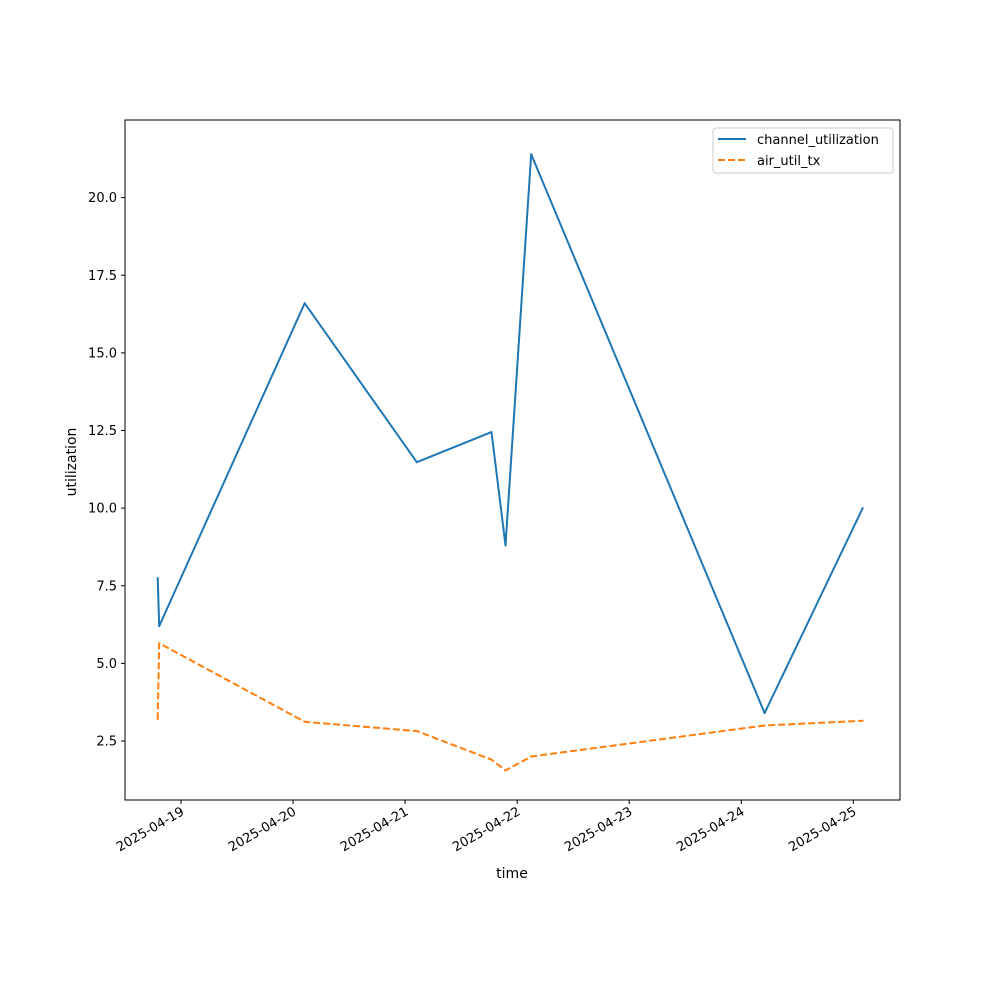 The height and width of the screenshot is (1000, 1000). I want to click on y-tick-label: 5.0, so click(106, 664).